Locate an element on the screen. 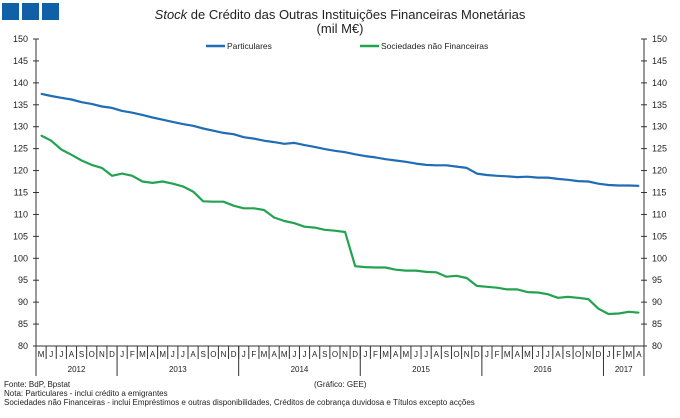  y-tick-label: 95 is located at coordinates (23, 280).